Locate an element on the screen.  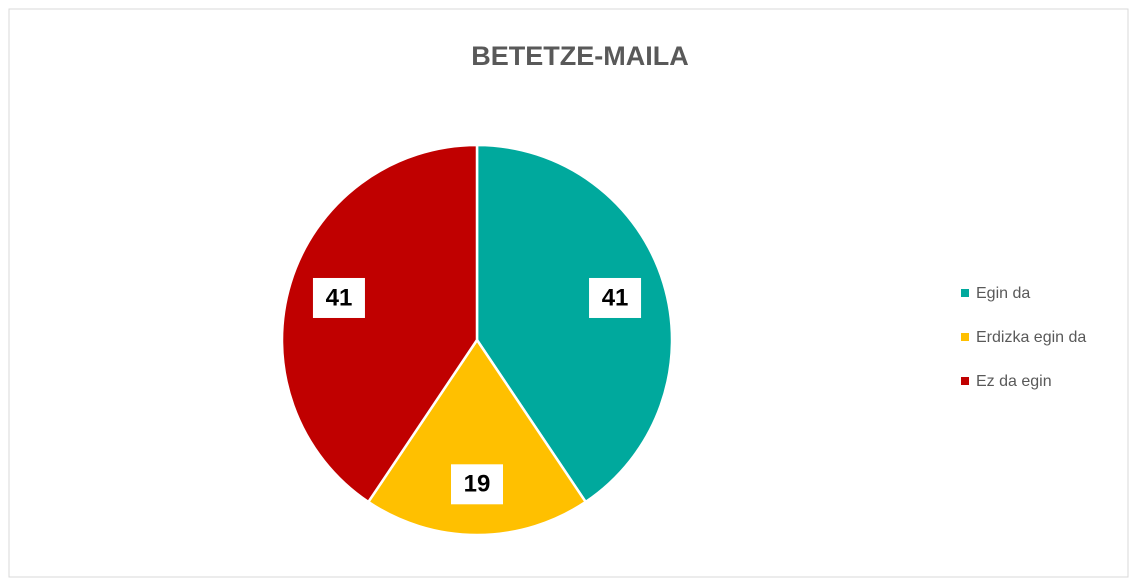
data-label: 19 is located at coordinates (477, 484).